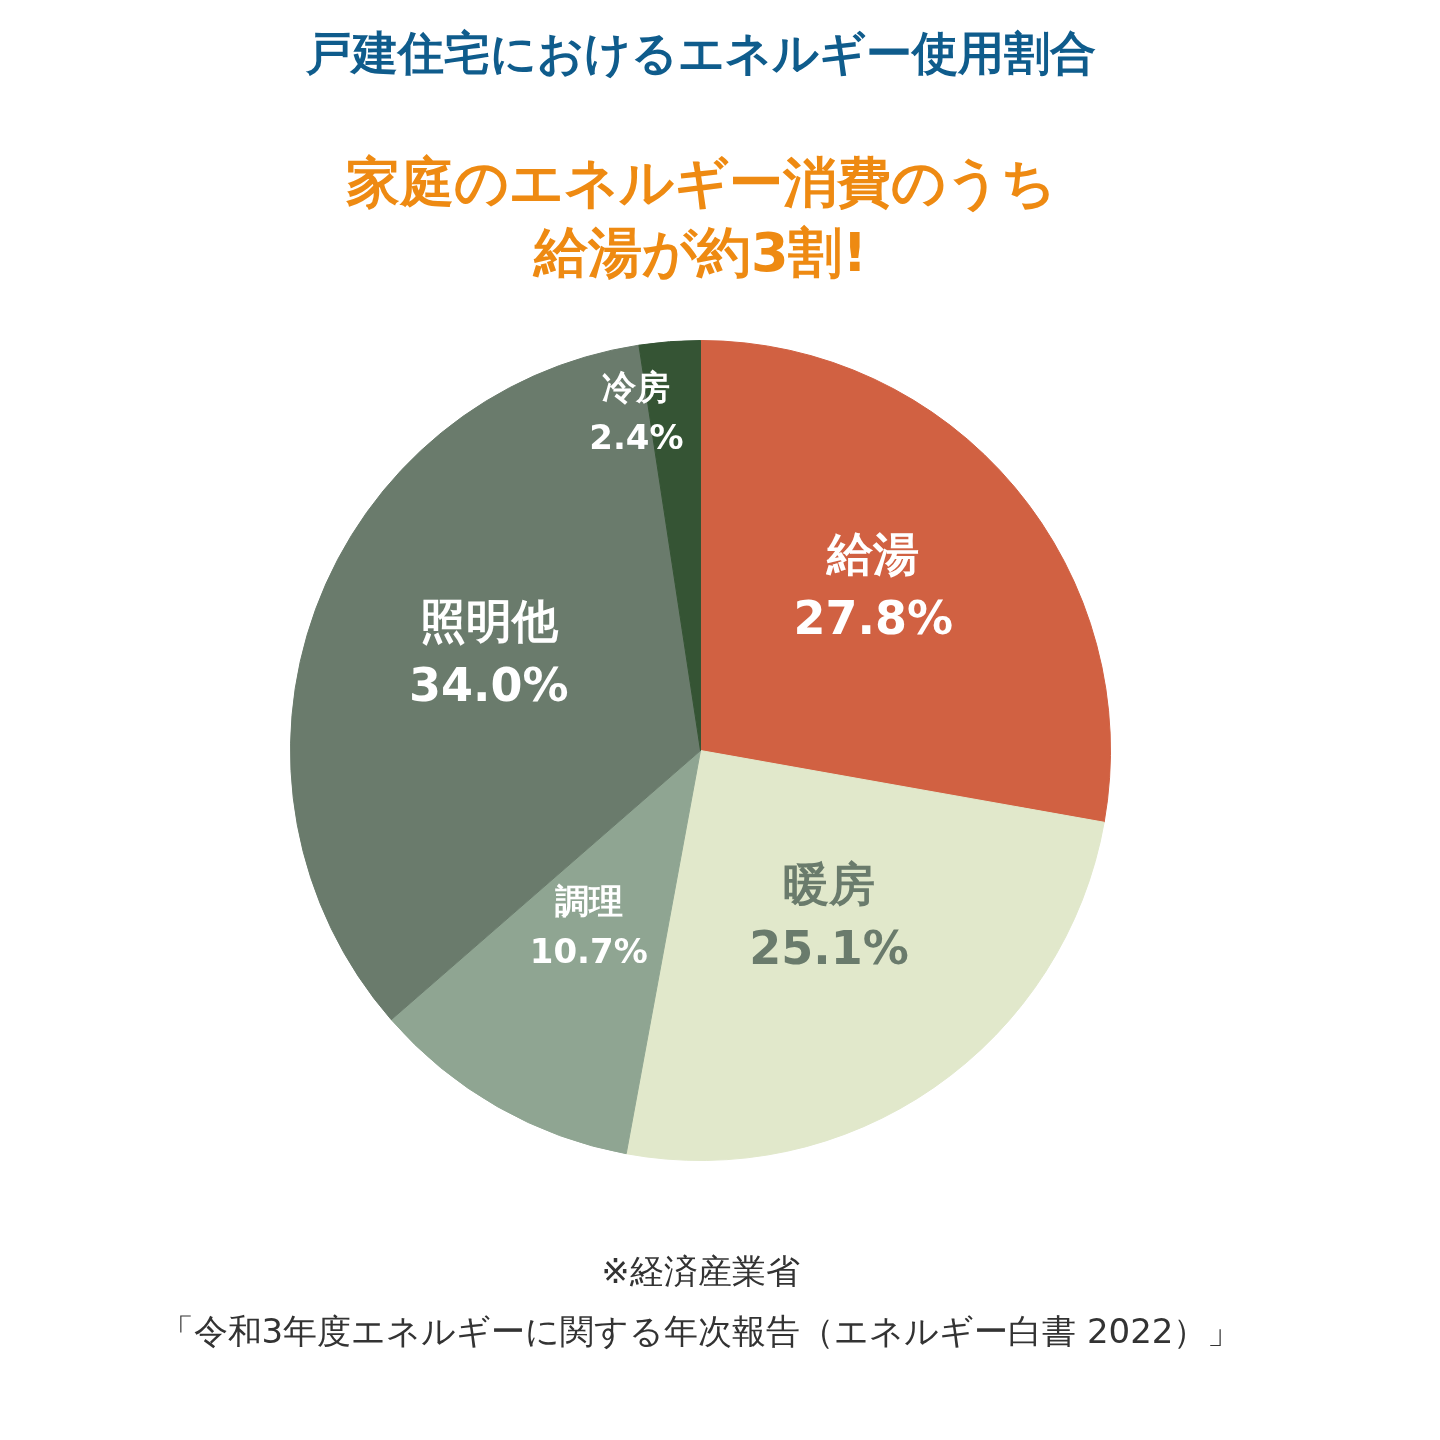 The image size is (1440, 1440). I want to click on data-label: 25.1%, so click(829, 947).